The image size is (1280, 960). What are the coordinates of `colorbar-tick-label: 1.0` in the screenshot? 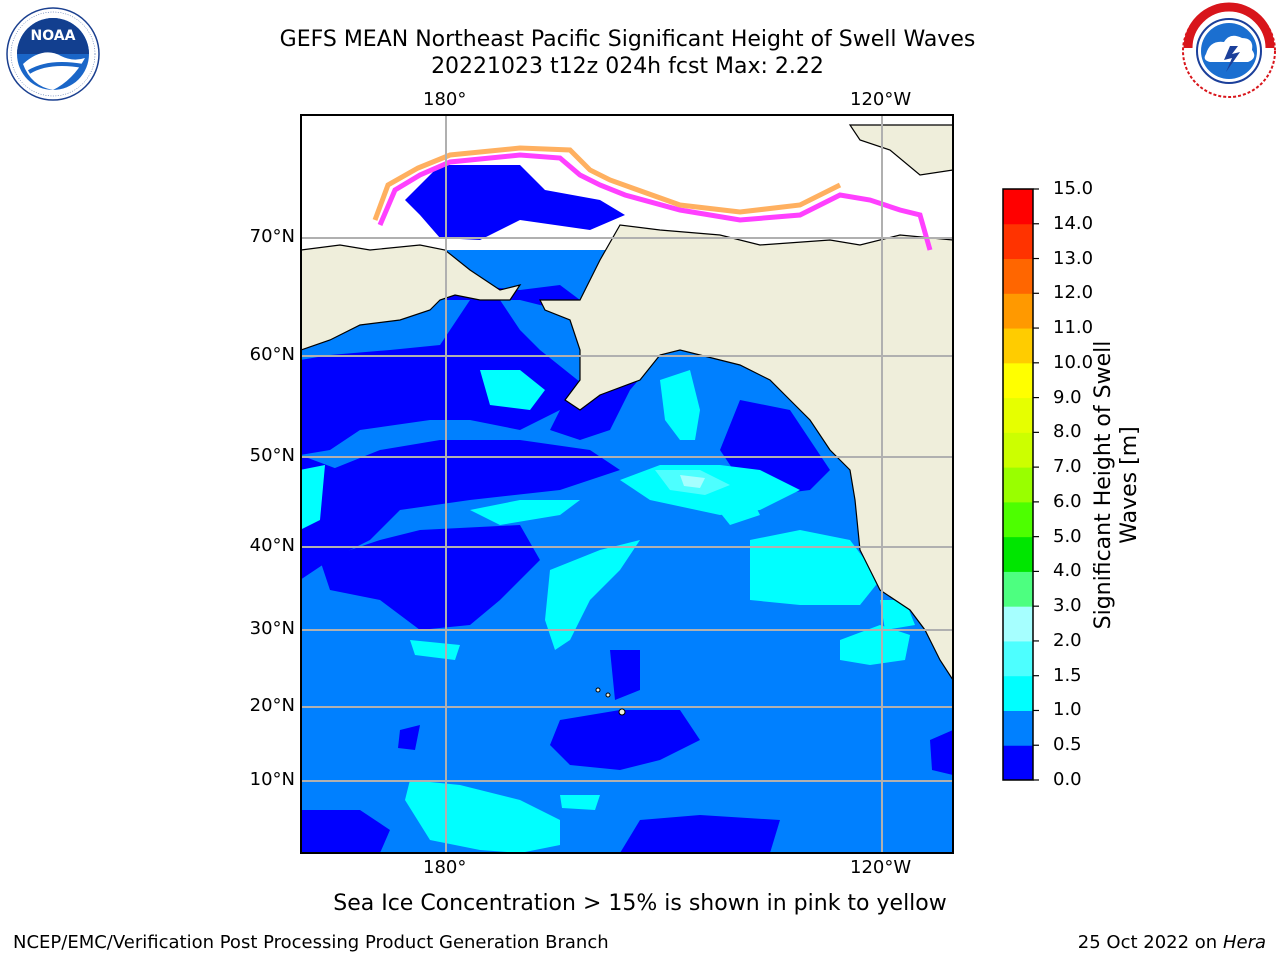 It's located at (1067, 710).